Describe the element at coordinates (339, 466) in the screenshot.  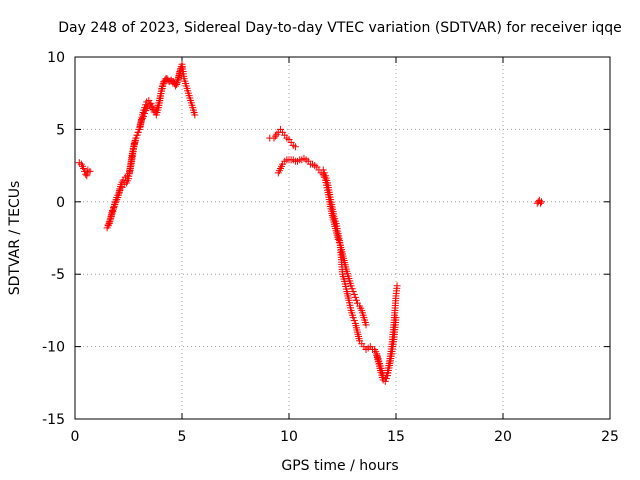
I see `x-axis-label: GPS time / hours` at that location.